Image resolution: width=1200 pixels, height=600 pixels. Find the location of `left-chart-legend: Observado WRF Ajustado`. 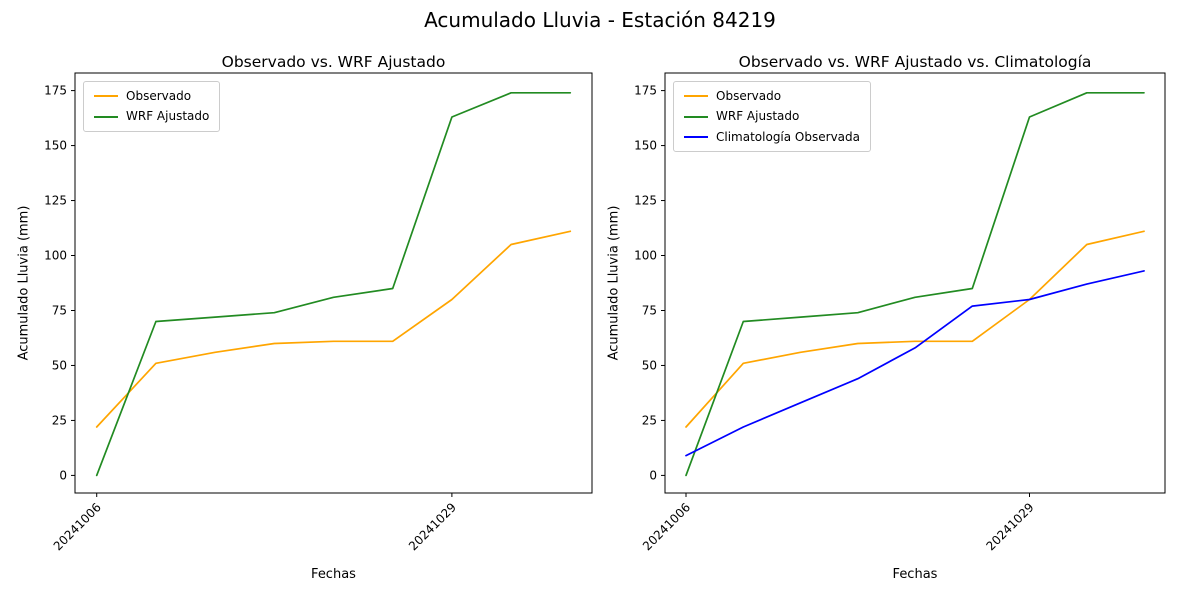

left-chart-legend: Observado WRF Ajustado is located at coordinates (152, 106).